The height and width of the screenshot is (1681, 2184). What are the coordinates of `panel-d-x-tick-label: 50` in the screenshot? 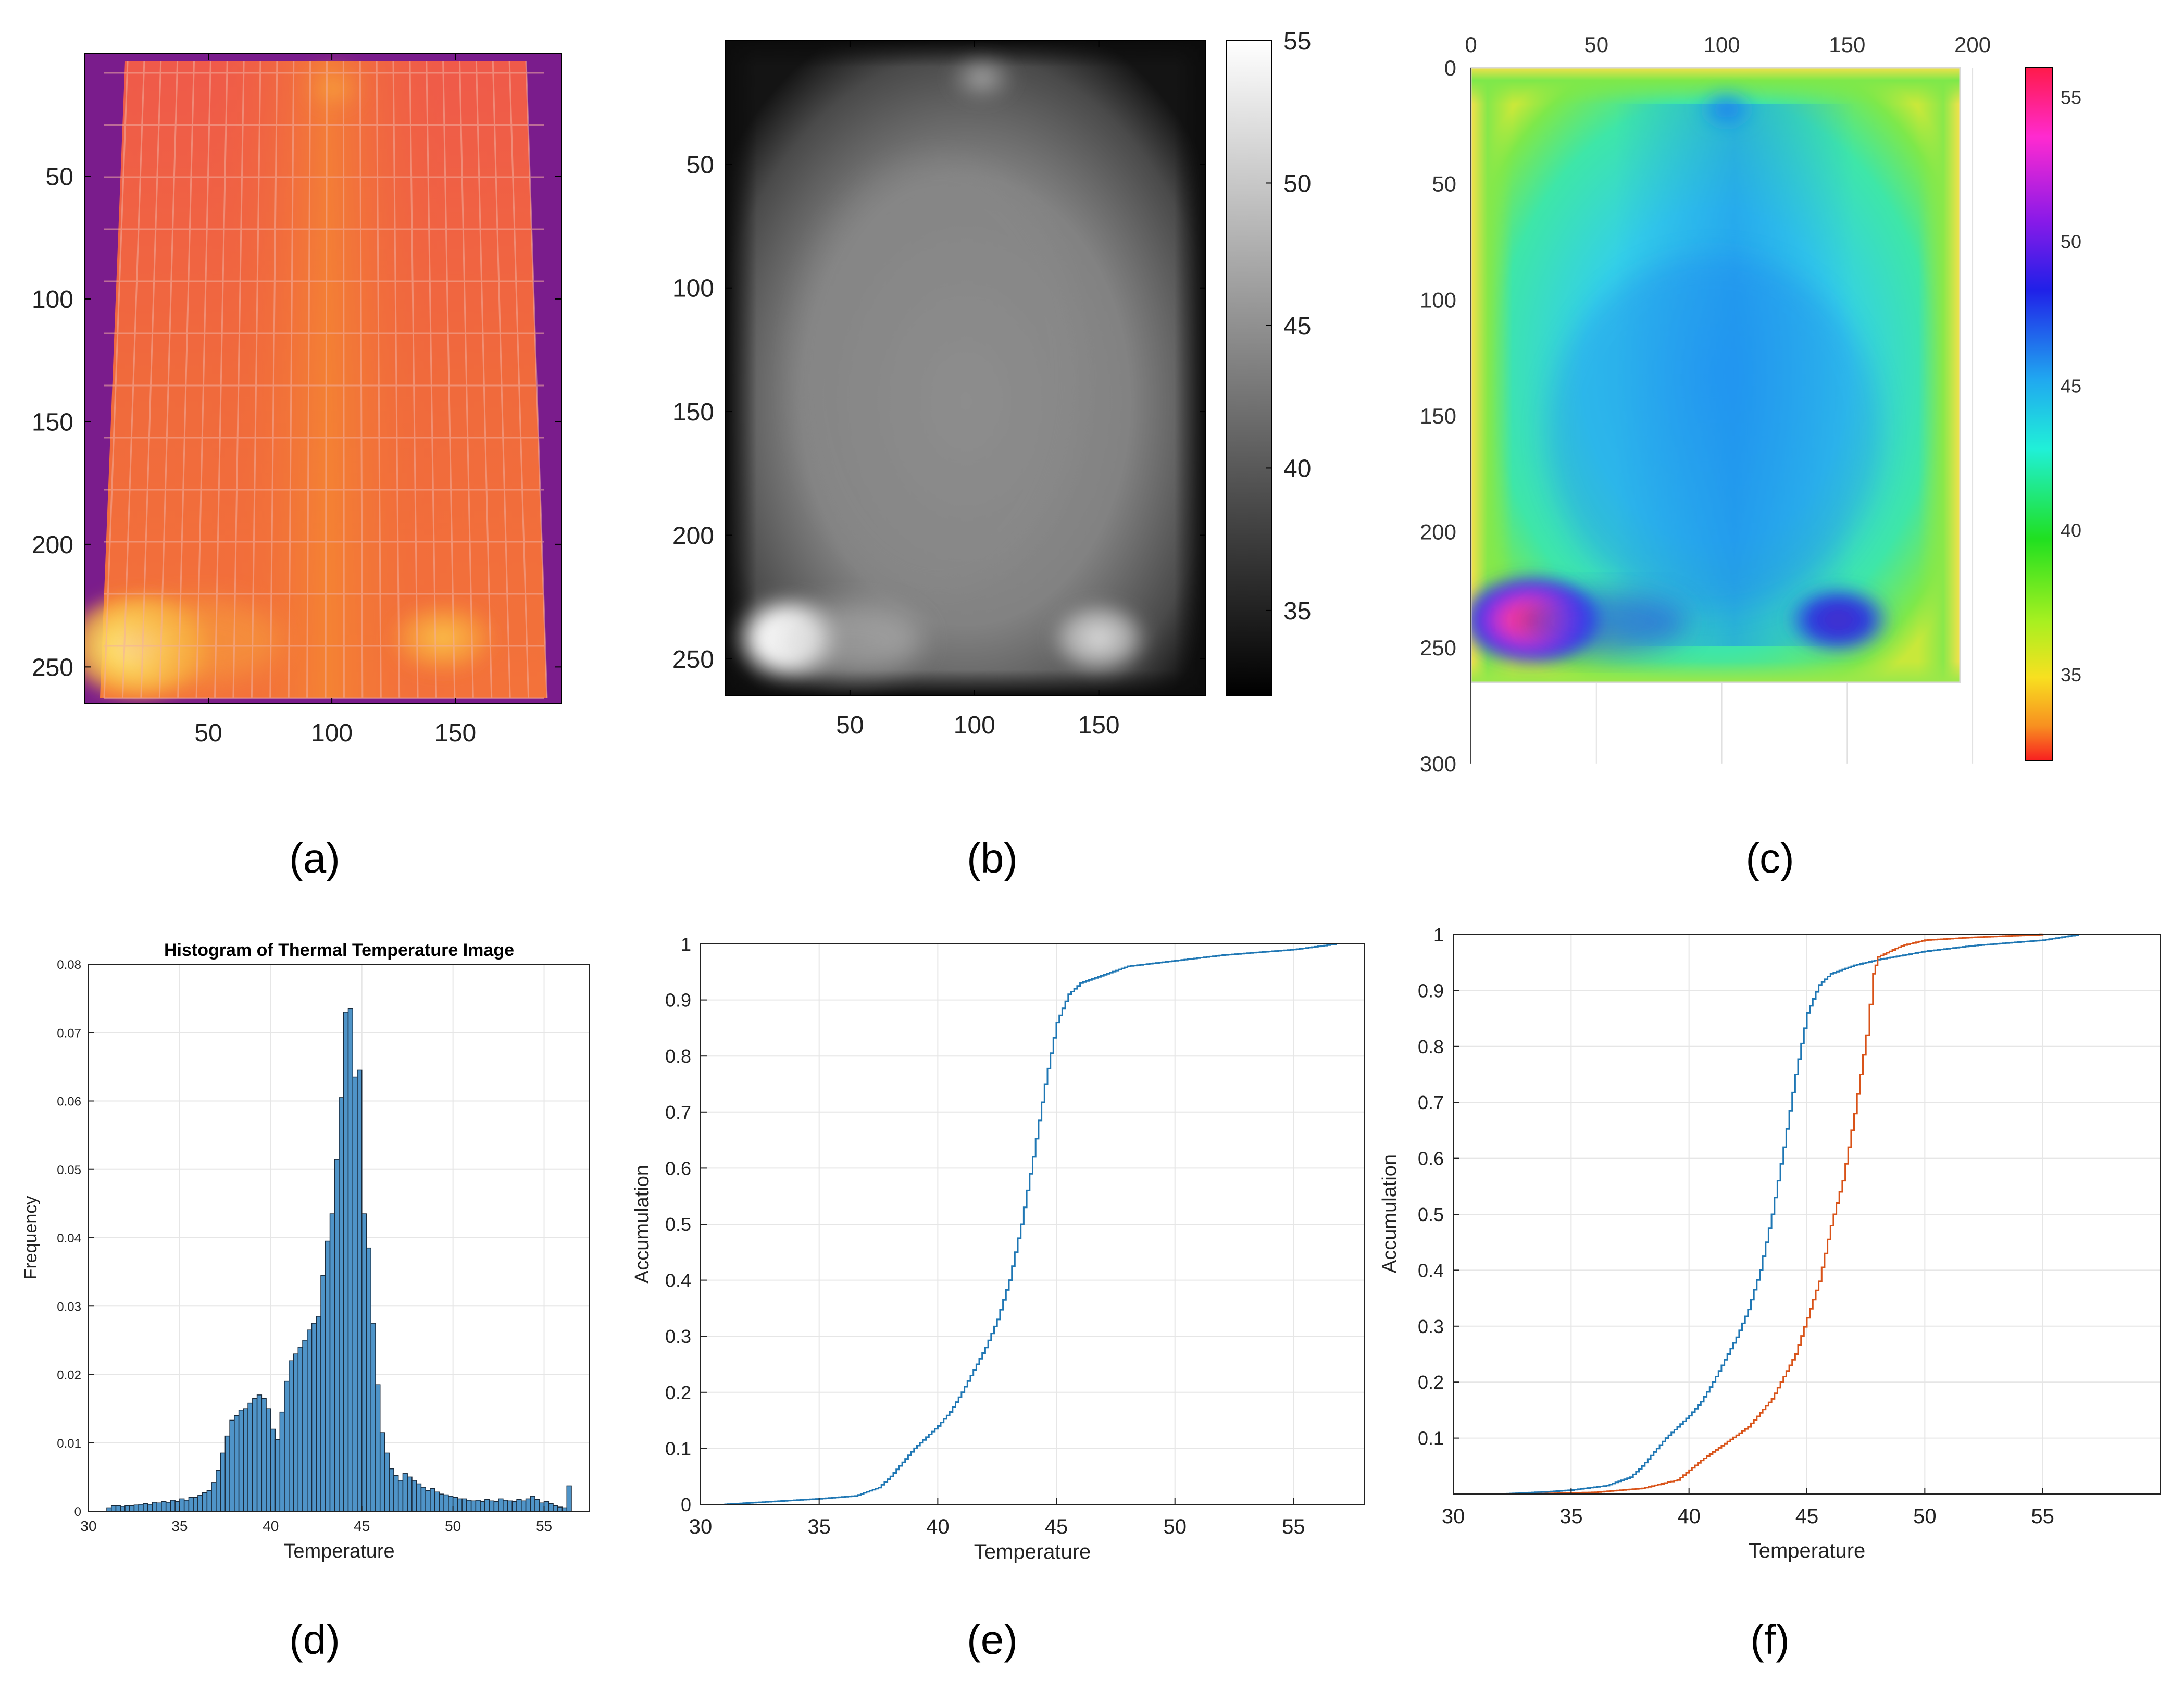 It's located at (453, 1526).